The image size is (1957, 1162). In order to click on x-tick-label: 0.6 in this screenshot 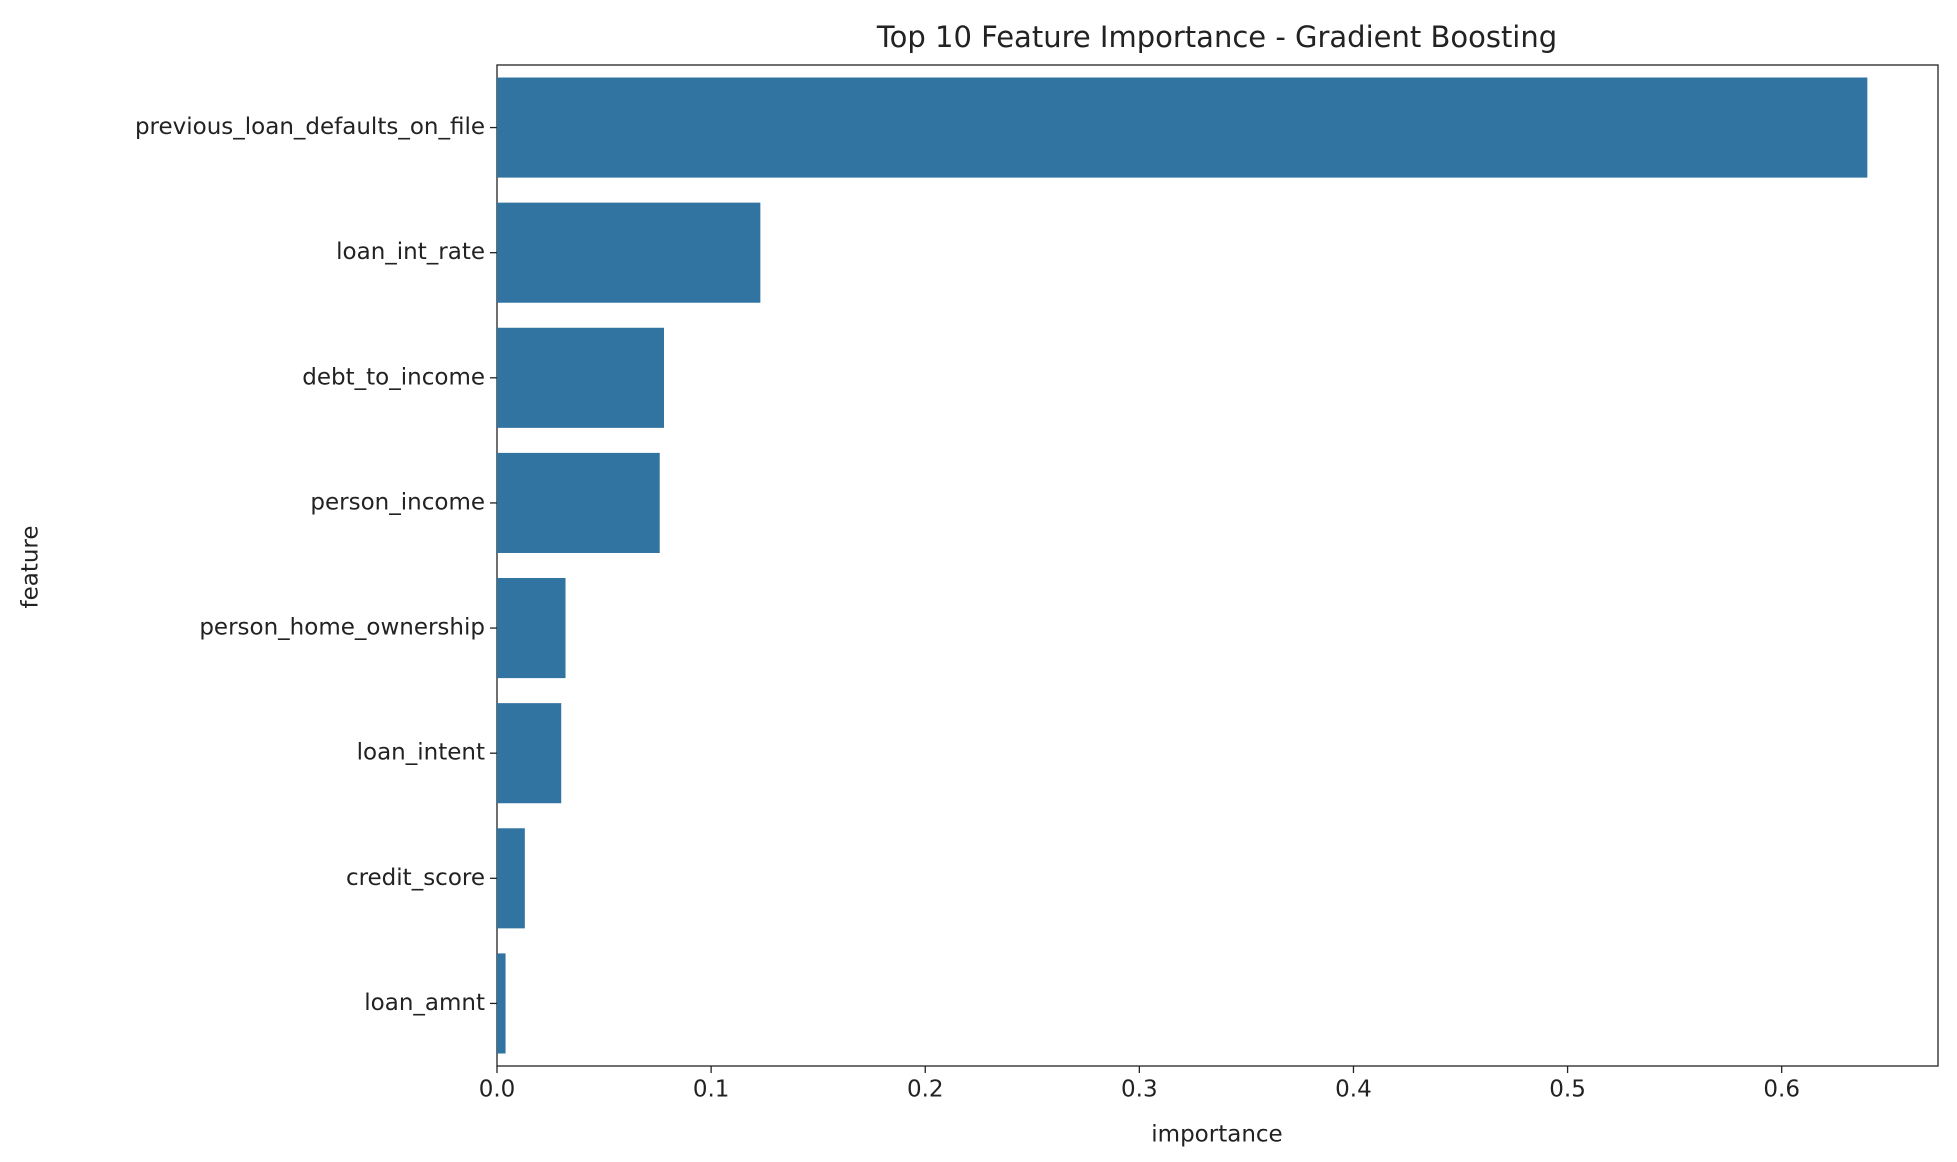, I will do `click(1781, 1090)`.